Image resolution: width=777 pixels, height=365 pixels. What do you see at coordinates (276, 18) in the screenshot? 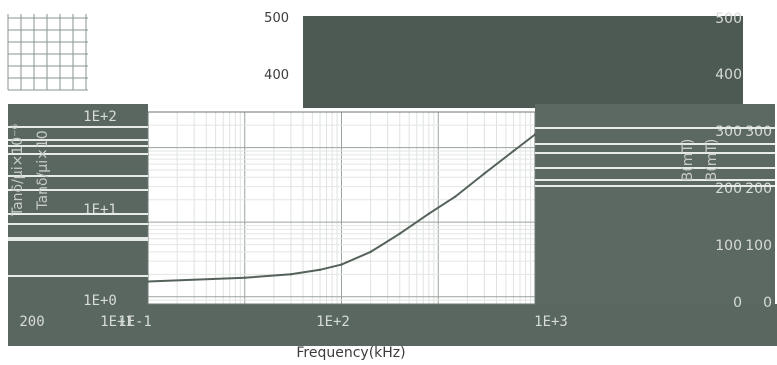
I see `y-top-tick-label: 500` at bounding box center [276, 18].